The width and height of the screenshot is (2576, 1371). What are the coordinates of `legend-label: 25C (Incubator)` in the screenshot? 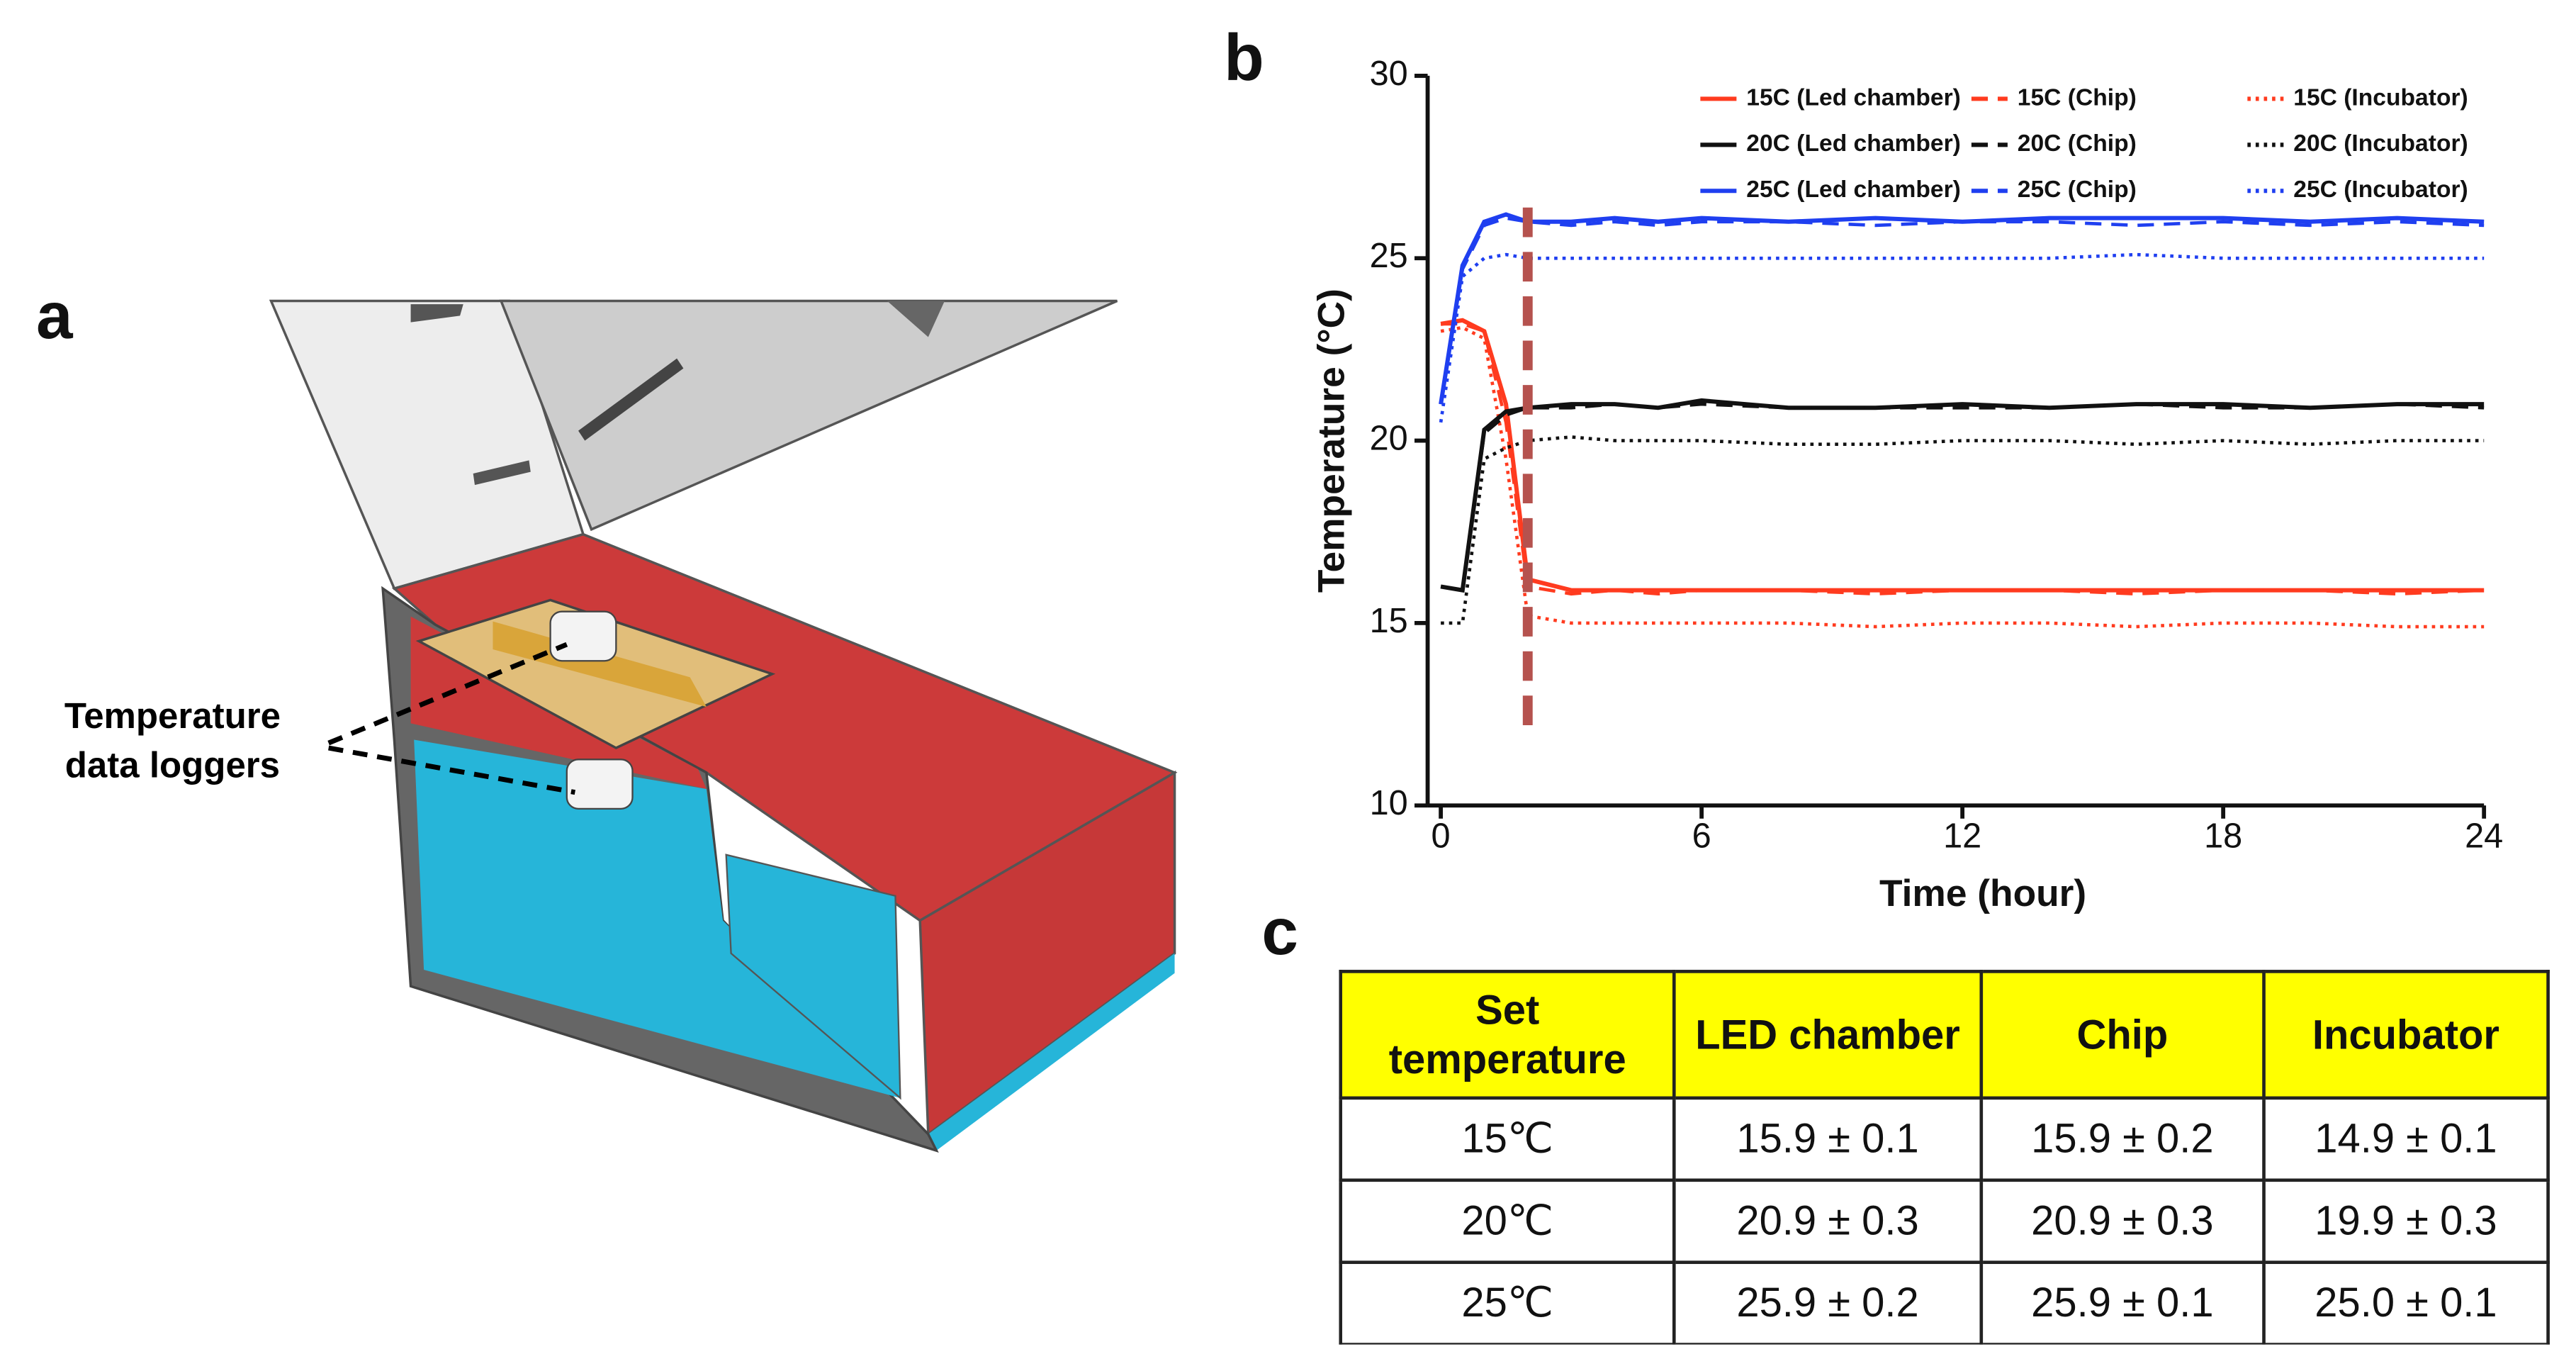 It's located at (2380, 190).